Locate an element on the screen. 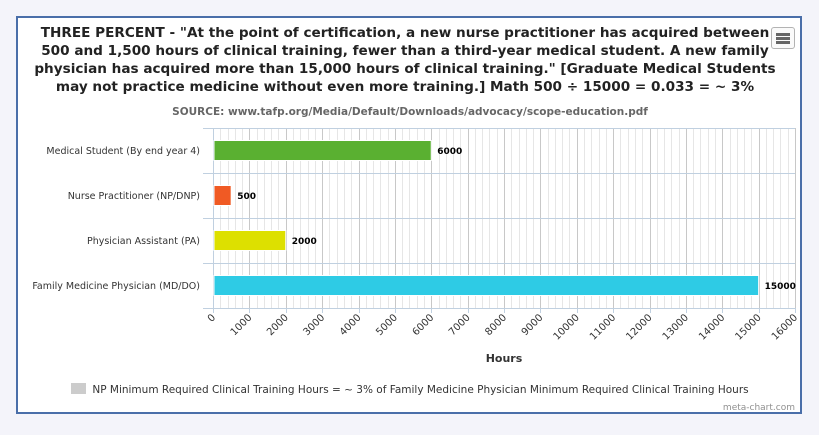  x-tick-label: 10000 is located at coordinates (567, 327).